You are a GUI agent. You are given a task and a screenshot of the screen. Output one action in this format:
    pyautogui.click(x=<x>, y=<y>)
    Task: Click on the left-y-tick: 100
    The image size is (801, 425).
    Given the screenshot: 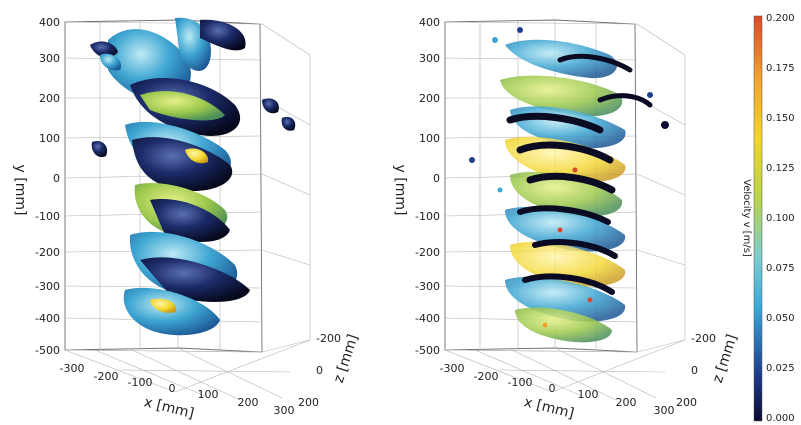 What is the action you would take?
    pyautogui.click(x=49, y=138)
    